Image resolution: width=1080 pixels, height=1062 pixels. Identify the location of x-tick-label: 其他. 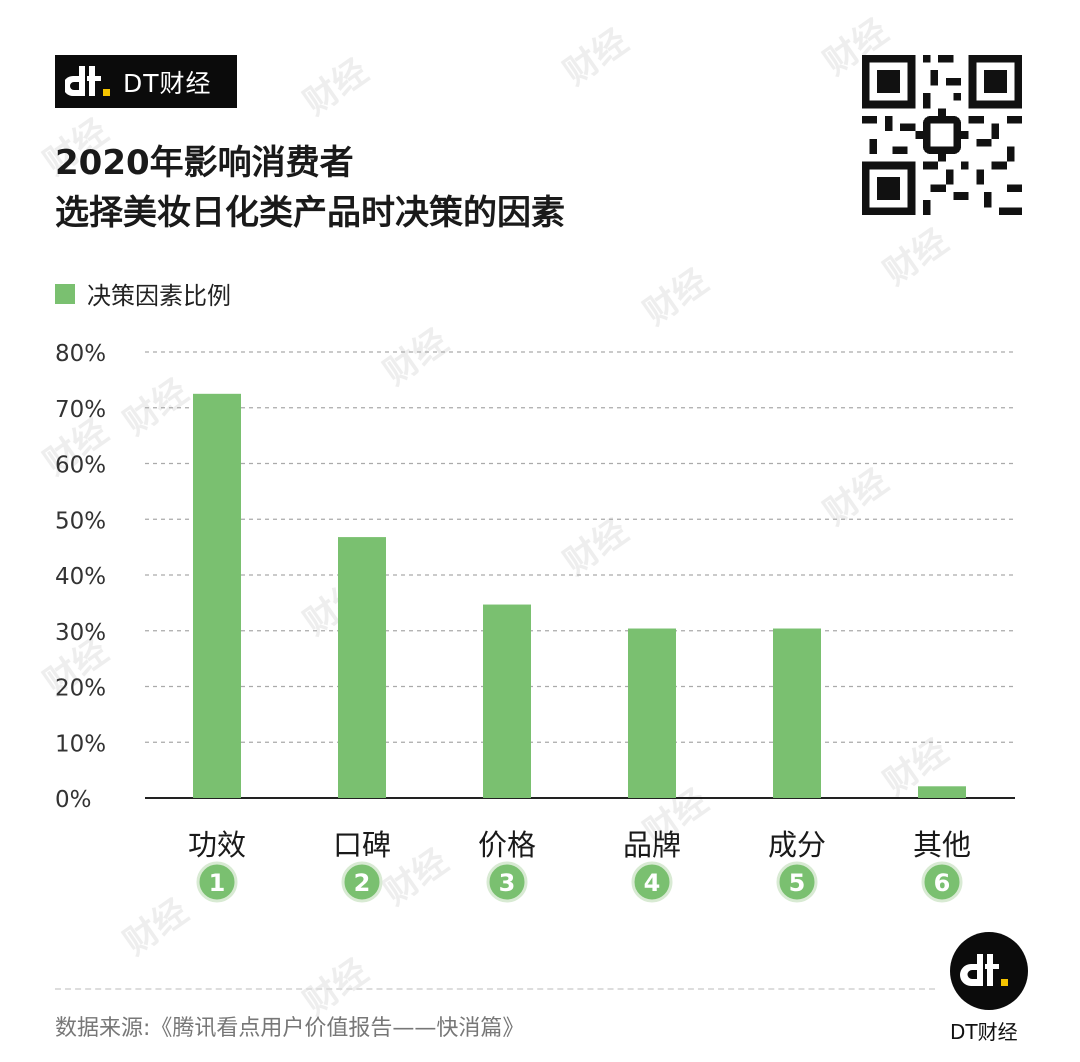
(942, 845).